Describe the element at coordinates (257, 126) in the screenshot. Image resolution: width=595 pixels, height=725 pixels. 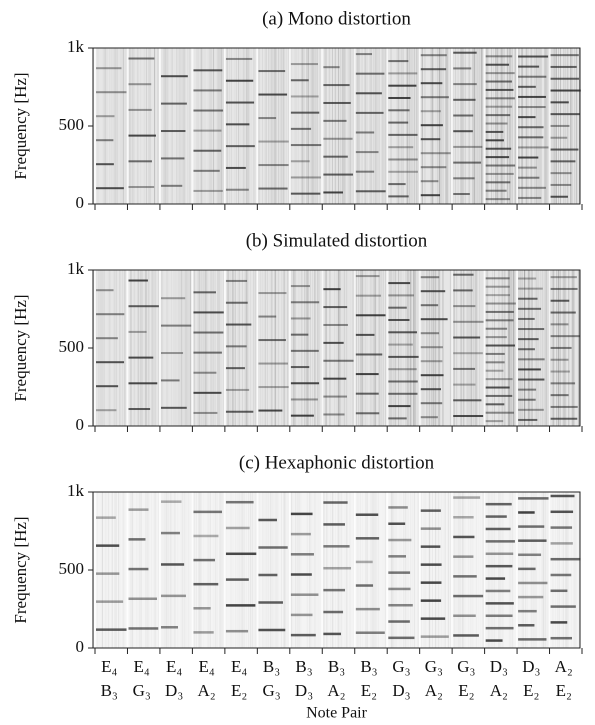
I see `onset-line` at that location.